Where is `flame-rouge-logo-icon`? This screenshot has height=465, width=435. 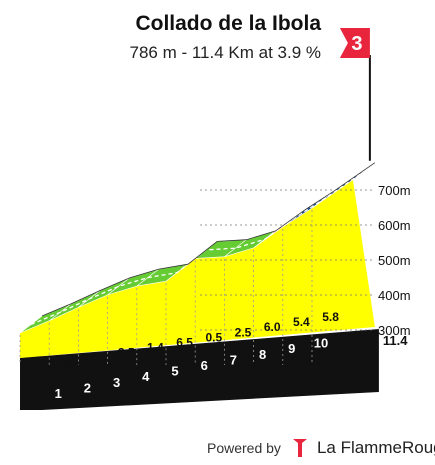
flame-rouge-logo-icon is located at coordinates (299, 448).